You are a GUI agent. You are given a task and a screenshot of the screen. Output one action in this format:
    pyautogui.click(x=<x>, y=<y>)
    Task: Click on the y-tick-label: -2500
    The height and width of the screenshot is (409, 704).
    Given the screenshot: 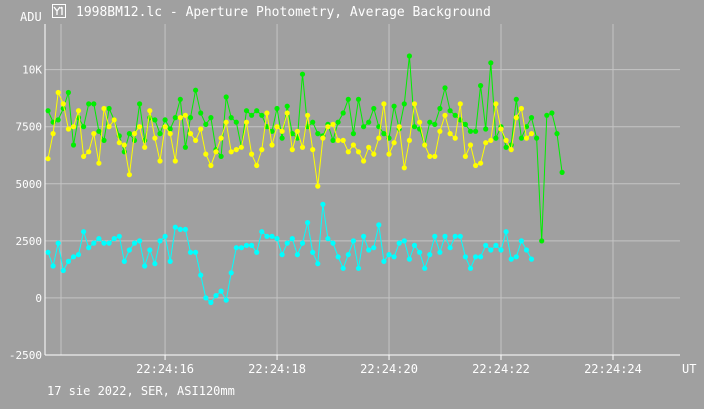 What is the action you would take?
    pyautogui.click(x=25, y=355)
    